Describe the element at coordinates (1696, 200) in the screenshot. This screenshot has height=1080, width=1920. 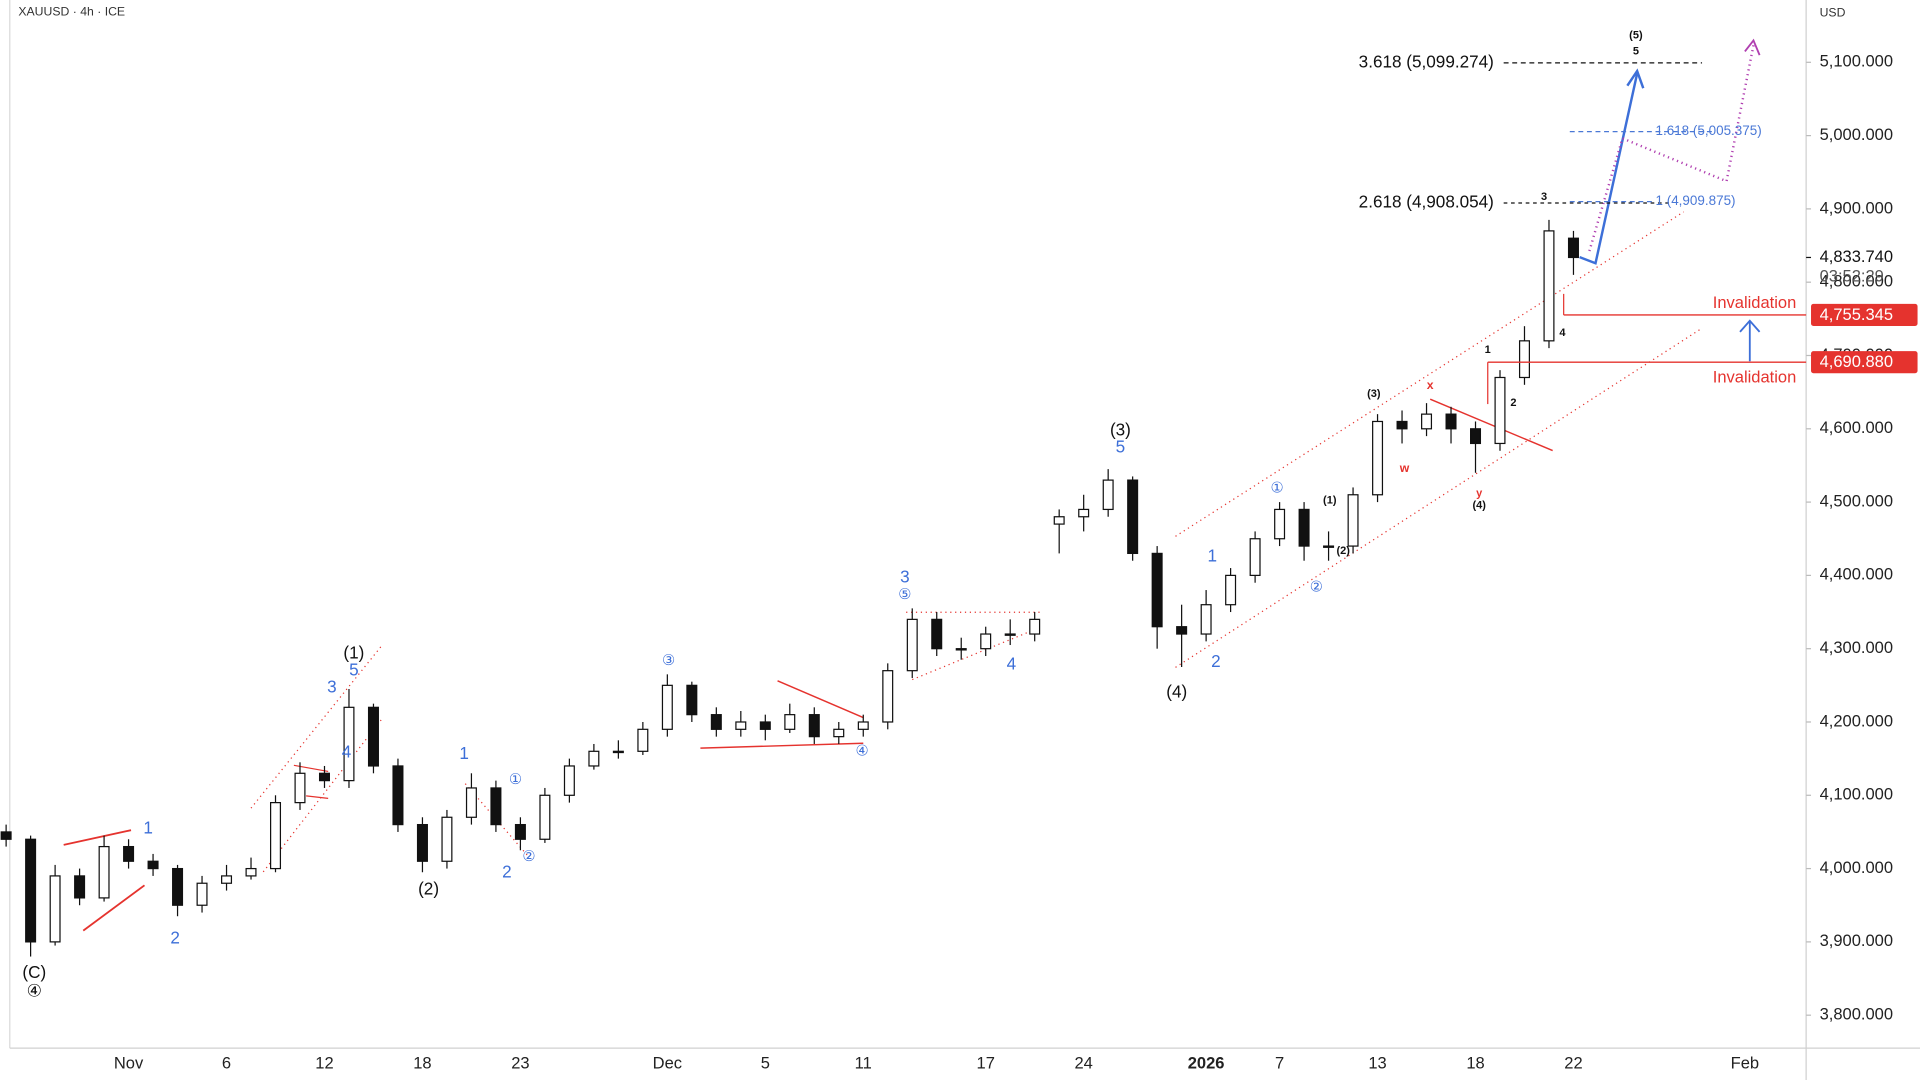
I see `fib-level-label: 1 (4,909.875)` at that location.